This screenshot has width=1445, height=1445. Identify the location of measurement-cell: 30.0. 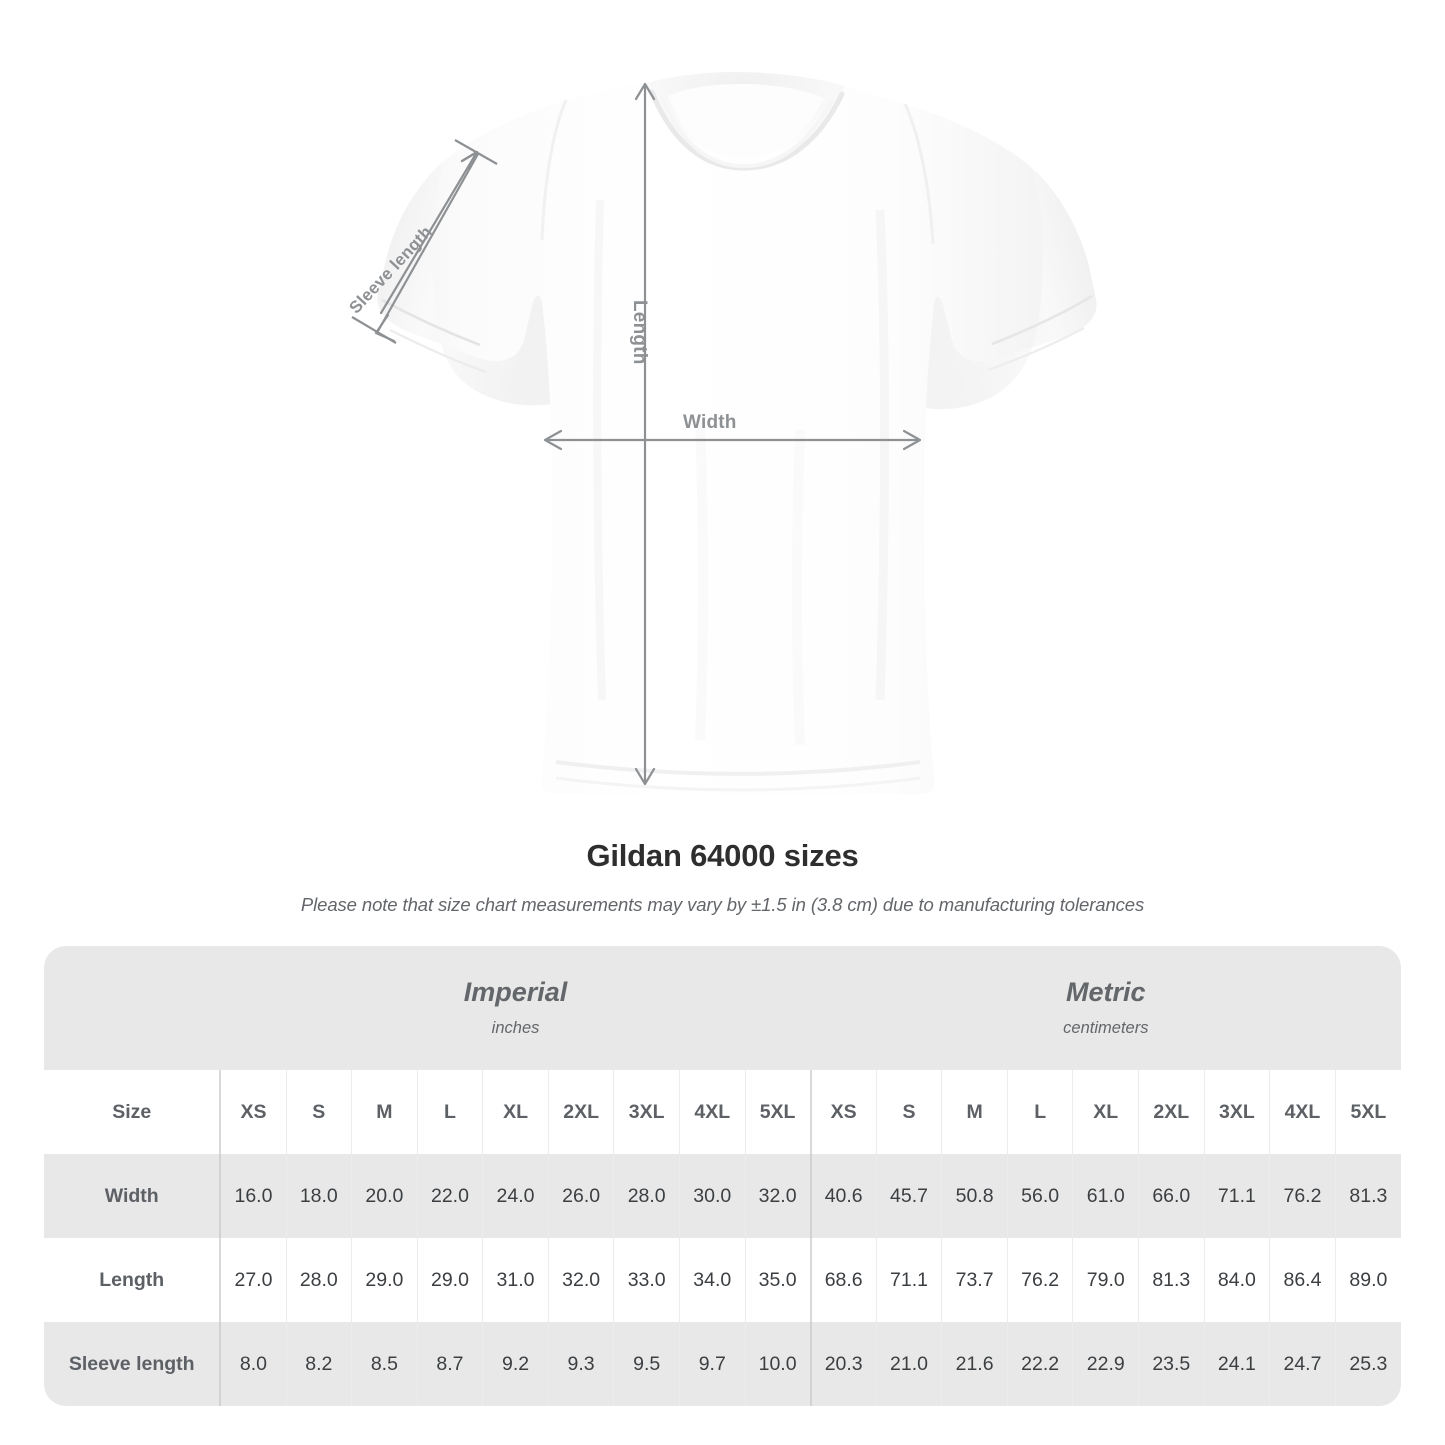
(712, 1196).